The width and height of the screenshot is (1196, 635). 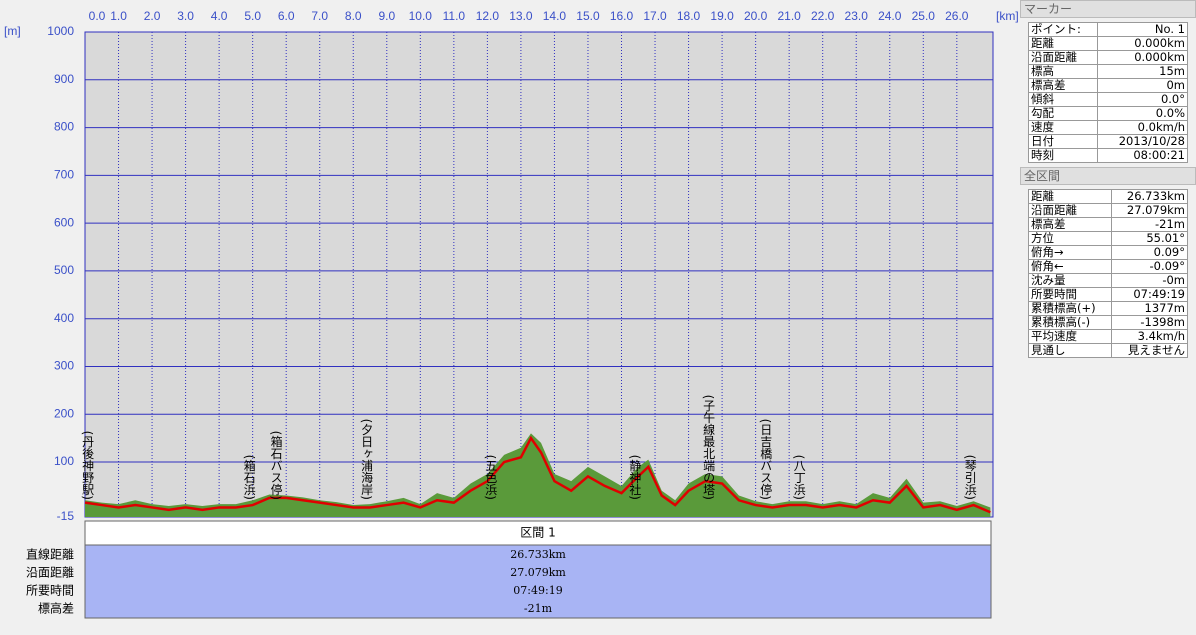 What do you see at coordinates (538, 533) in the screenshot?
I see `section-header` at bounding box center [538, 533].